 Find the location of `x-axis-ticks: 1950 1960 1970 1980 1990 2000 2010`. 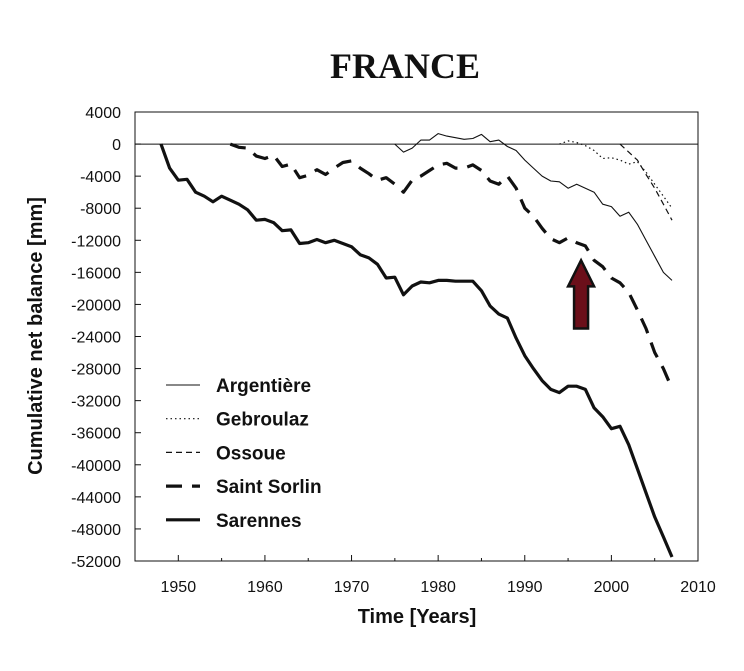

x-axis-ticks: 1950 1960 1970 1980 1990 2000 2010 is located at coordinates (438, 575).